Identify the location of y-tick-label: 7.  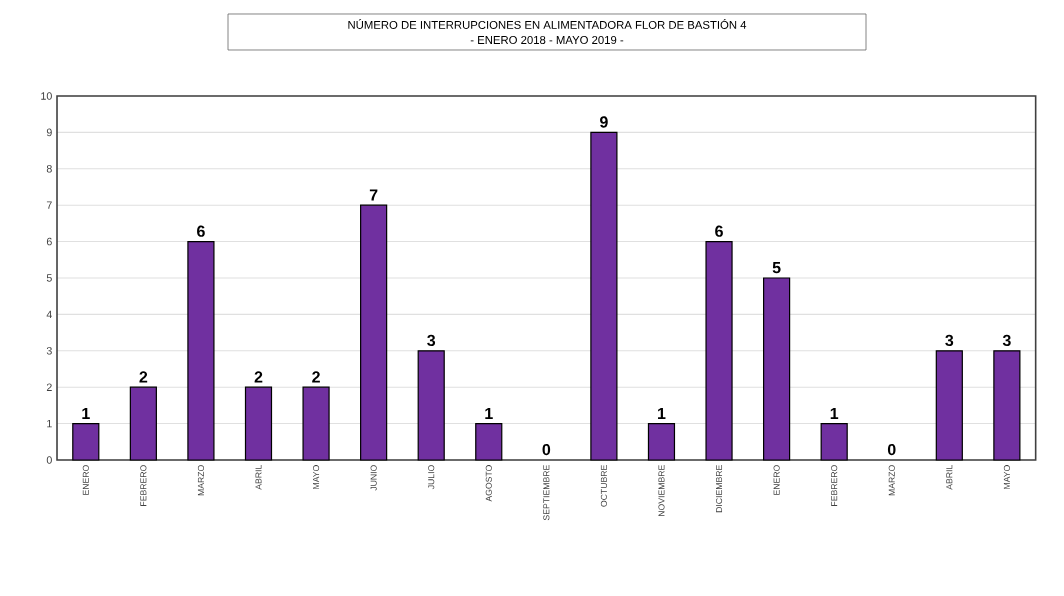
(49, 205).